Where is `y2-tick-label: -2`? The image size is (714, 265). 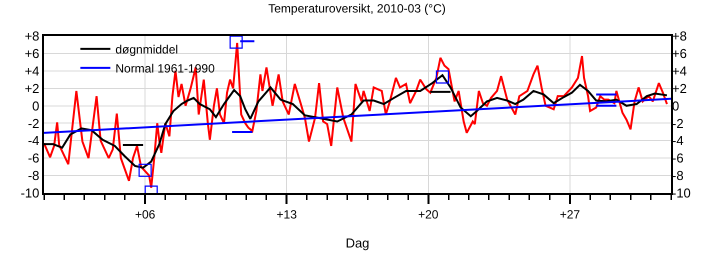 y2-tick-label: -2 is located at coordinates (678, 123).